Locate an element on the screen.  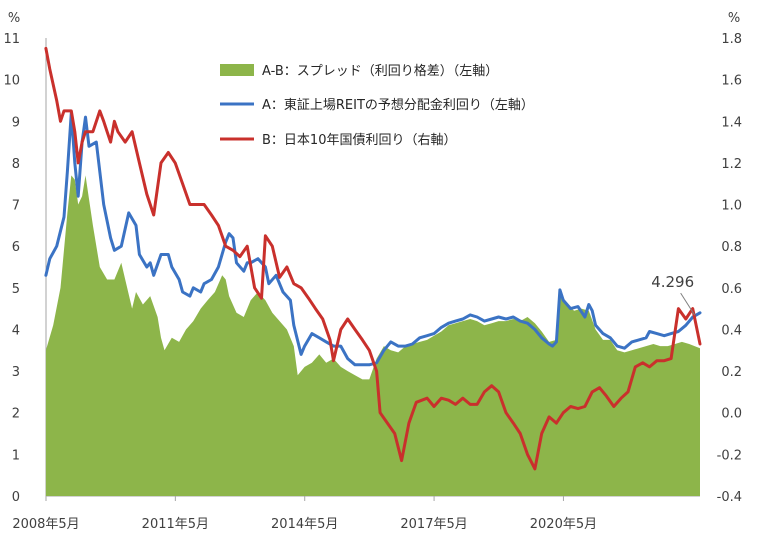
legend-swatch-spread is located at coordinates (237, 70).